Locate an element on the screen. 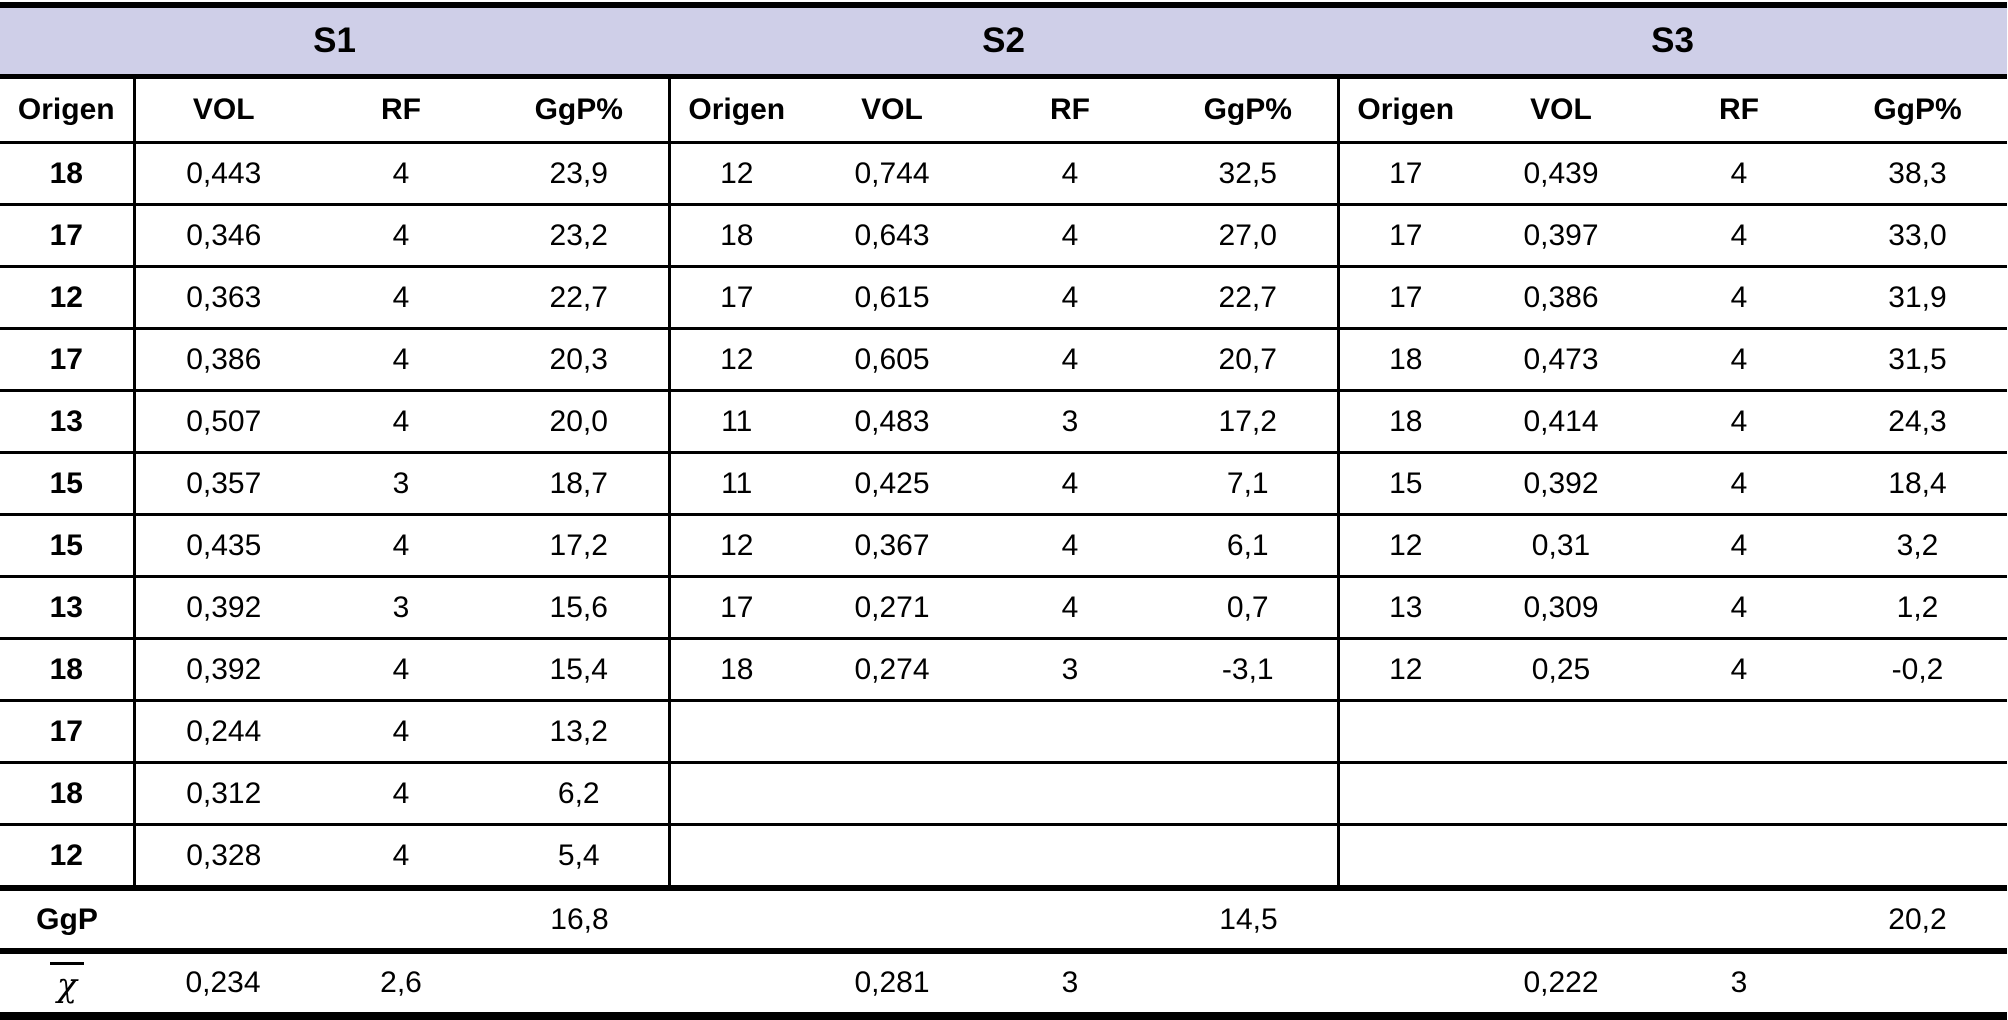  cell-s3-r10-ggp-pct is located at coordinates (1917, 732).